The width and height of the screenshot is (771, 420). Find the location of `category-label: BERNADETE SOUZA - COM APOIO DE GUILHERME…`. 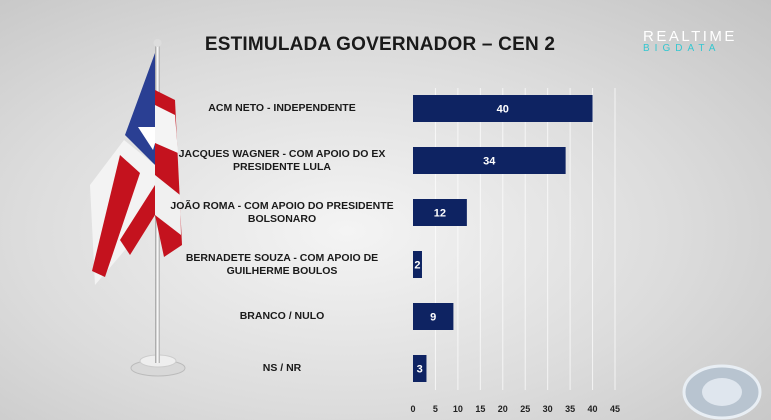

category-label: BERNADETE SOUZA - COM APOIO DE GUILHERME… is located at coordinates (282, 264).